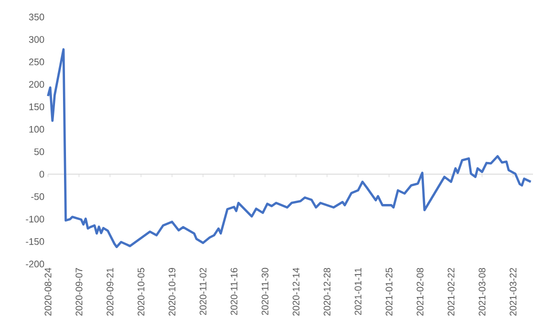 The width and height of the screenshot is (550, 331). Describe the element at coordinates (36, 39) in the screenshot. I see `y-tick-label: 300` at that location.